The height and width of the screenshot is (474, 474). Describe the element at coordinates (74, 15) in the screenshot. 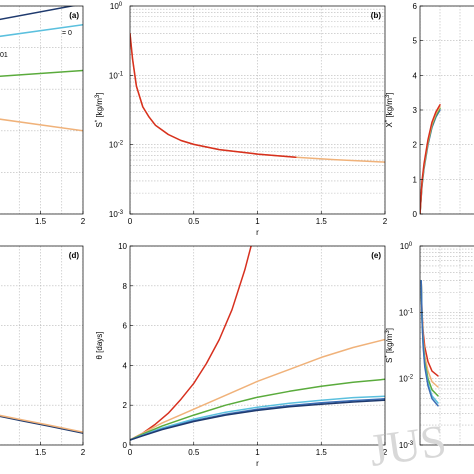

I see `panel-label: (a)` at that location.